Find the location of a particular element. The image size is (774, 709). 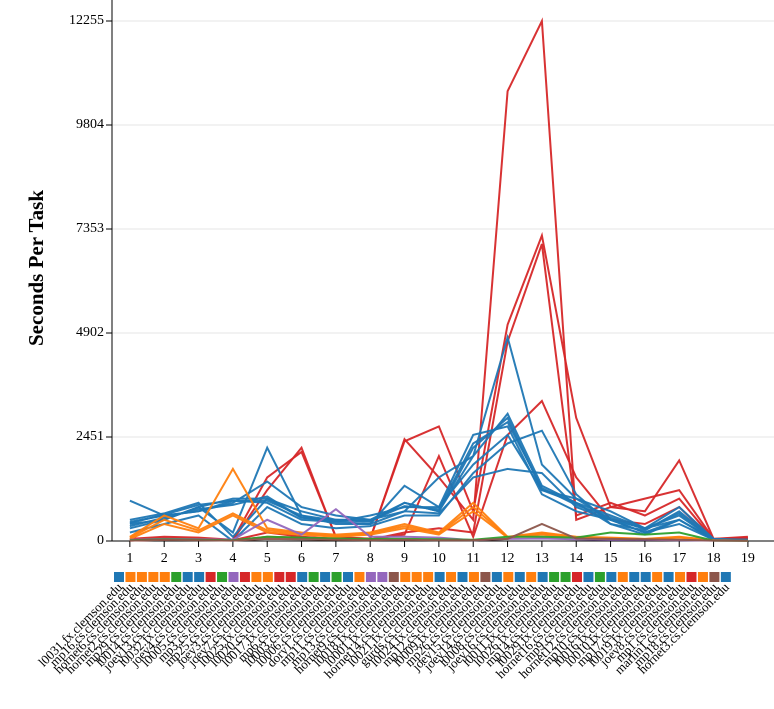

x-tick-label: 4 is located at coordinates (232, 558).